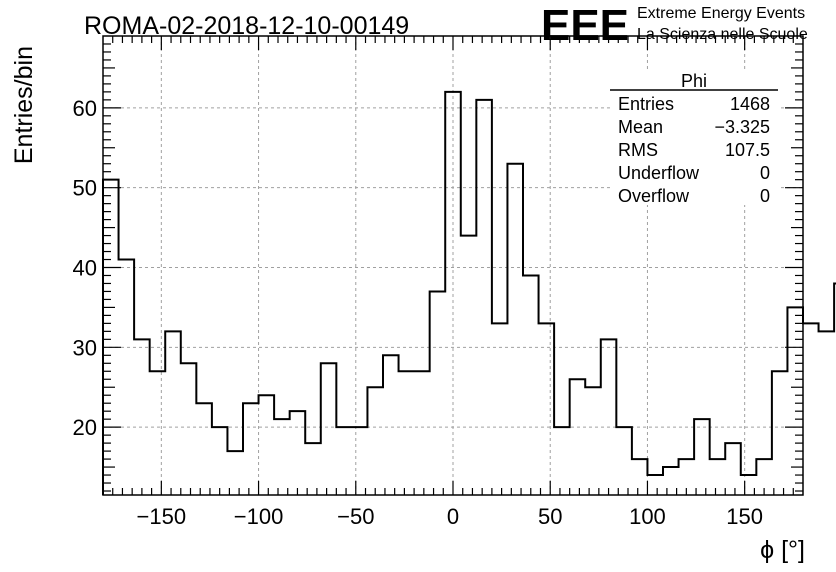  I want to click on stats-box-background, so click(695, 138).